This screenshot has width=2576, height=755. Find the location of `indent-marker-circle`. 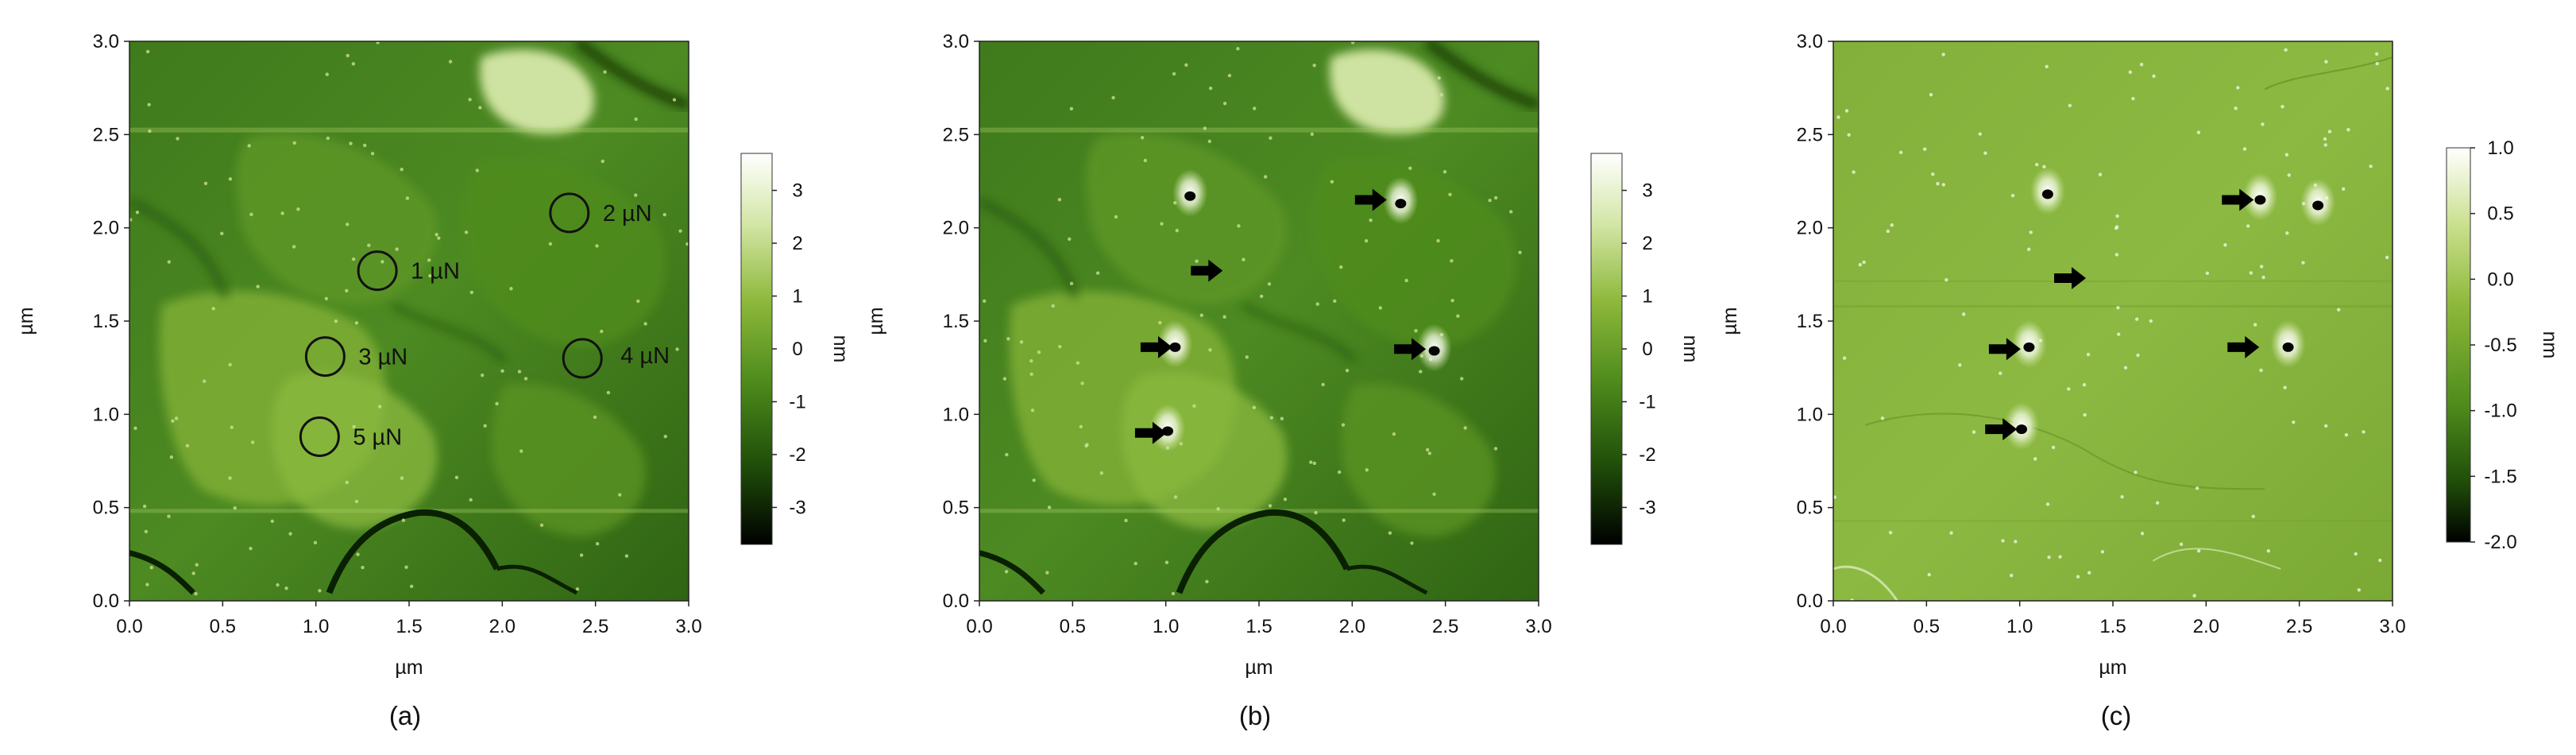

indent-marker-circle is located at coordinates (377, 271).